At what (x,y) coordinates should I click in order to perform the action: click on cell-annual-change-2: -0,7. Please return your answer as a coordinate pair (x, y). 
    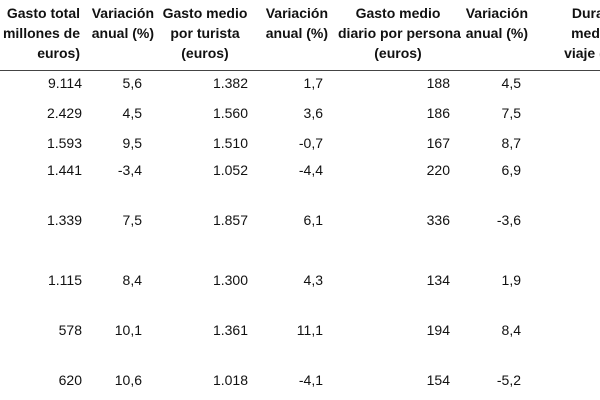
    Looking at the image, I should click on (310, 143).